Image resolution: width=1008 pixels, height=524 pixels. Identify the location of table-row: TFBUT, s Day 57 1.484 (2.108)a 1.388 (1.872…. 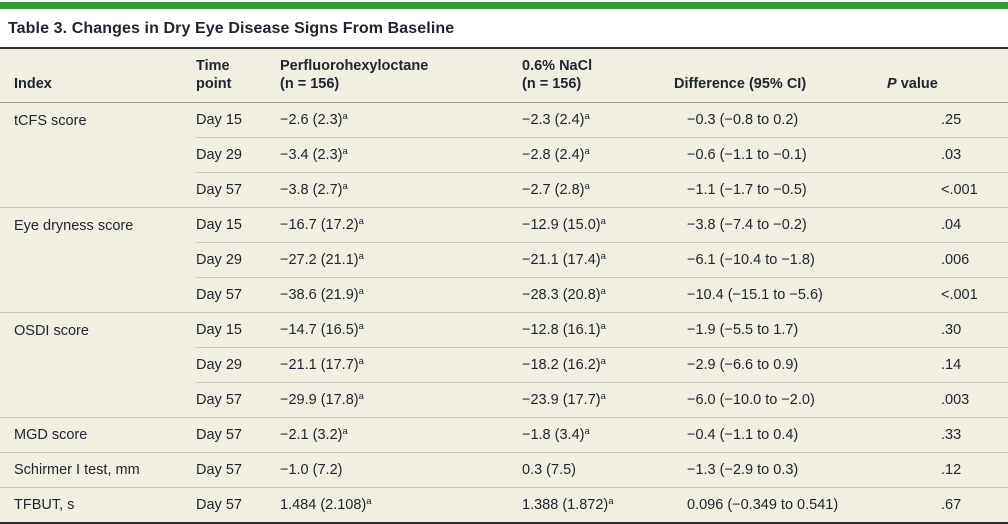
(504, 505).